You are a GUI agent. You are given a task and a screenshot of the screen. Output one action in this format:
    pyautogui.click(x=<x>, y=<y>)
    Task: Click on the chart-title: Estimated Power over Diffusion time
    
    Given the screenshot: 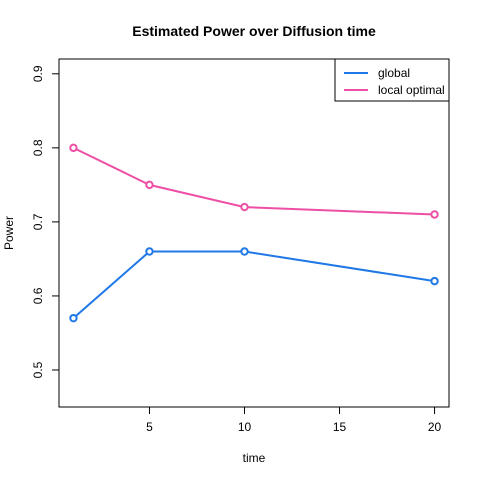 What is the action you would take?
    pyautogui.click(x=254, y=31)
    